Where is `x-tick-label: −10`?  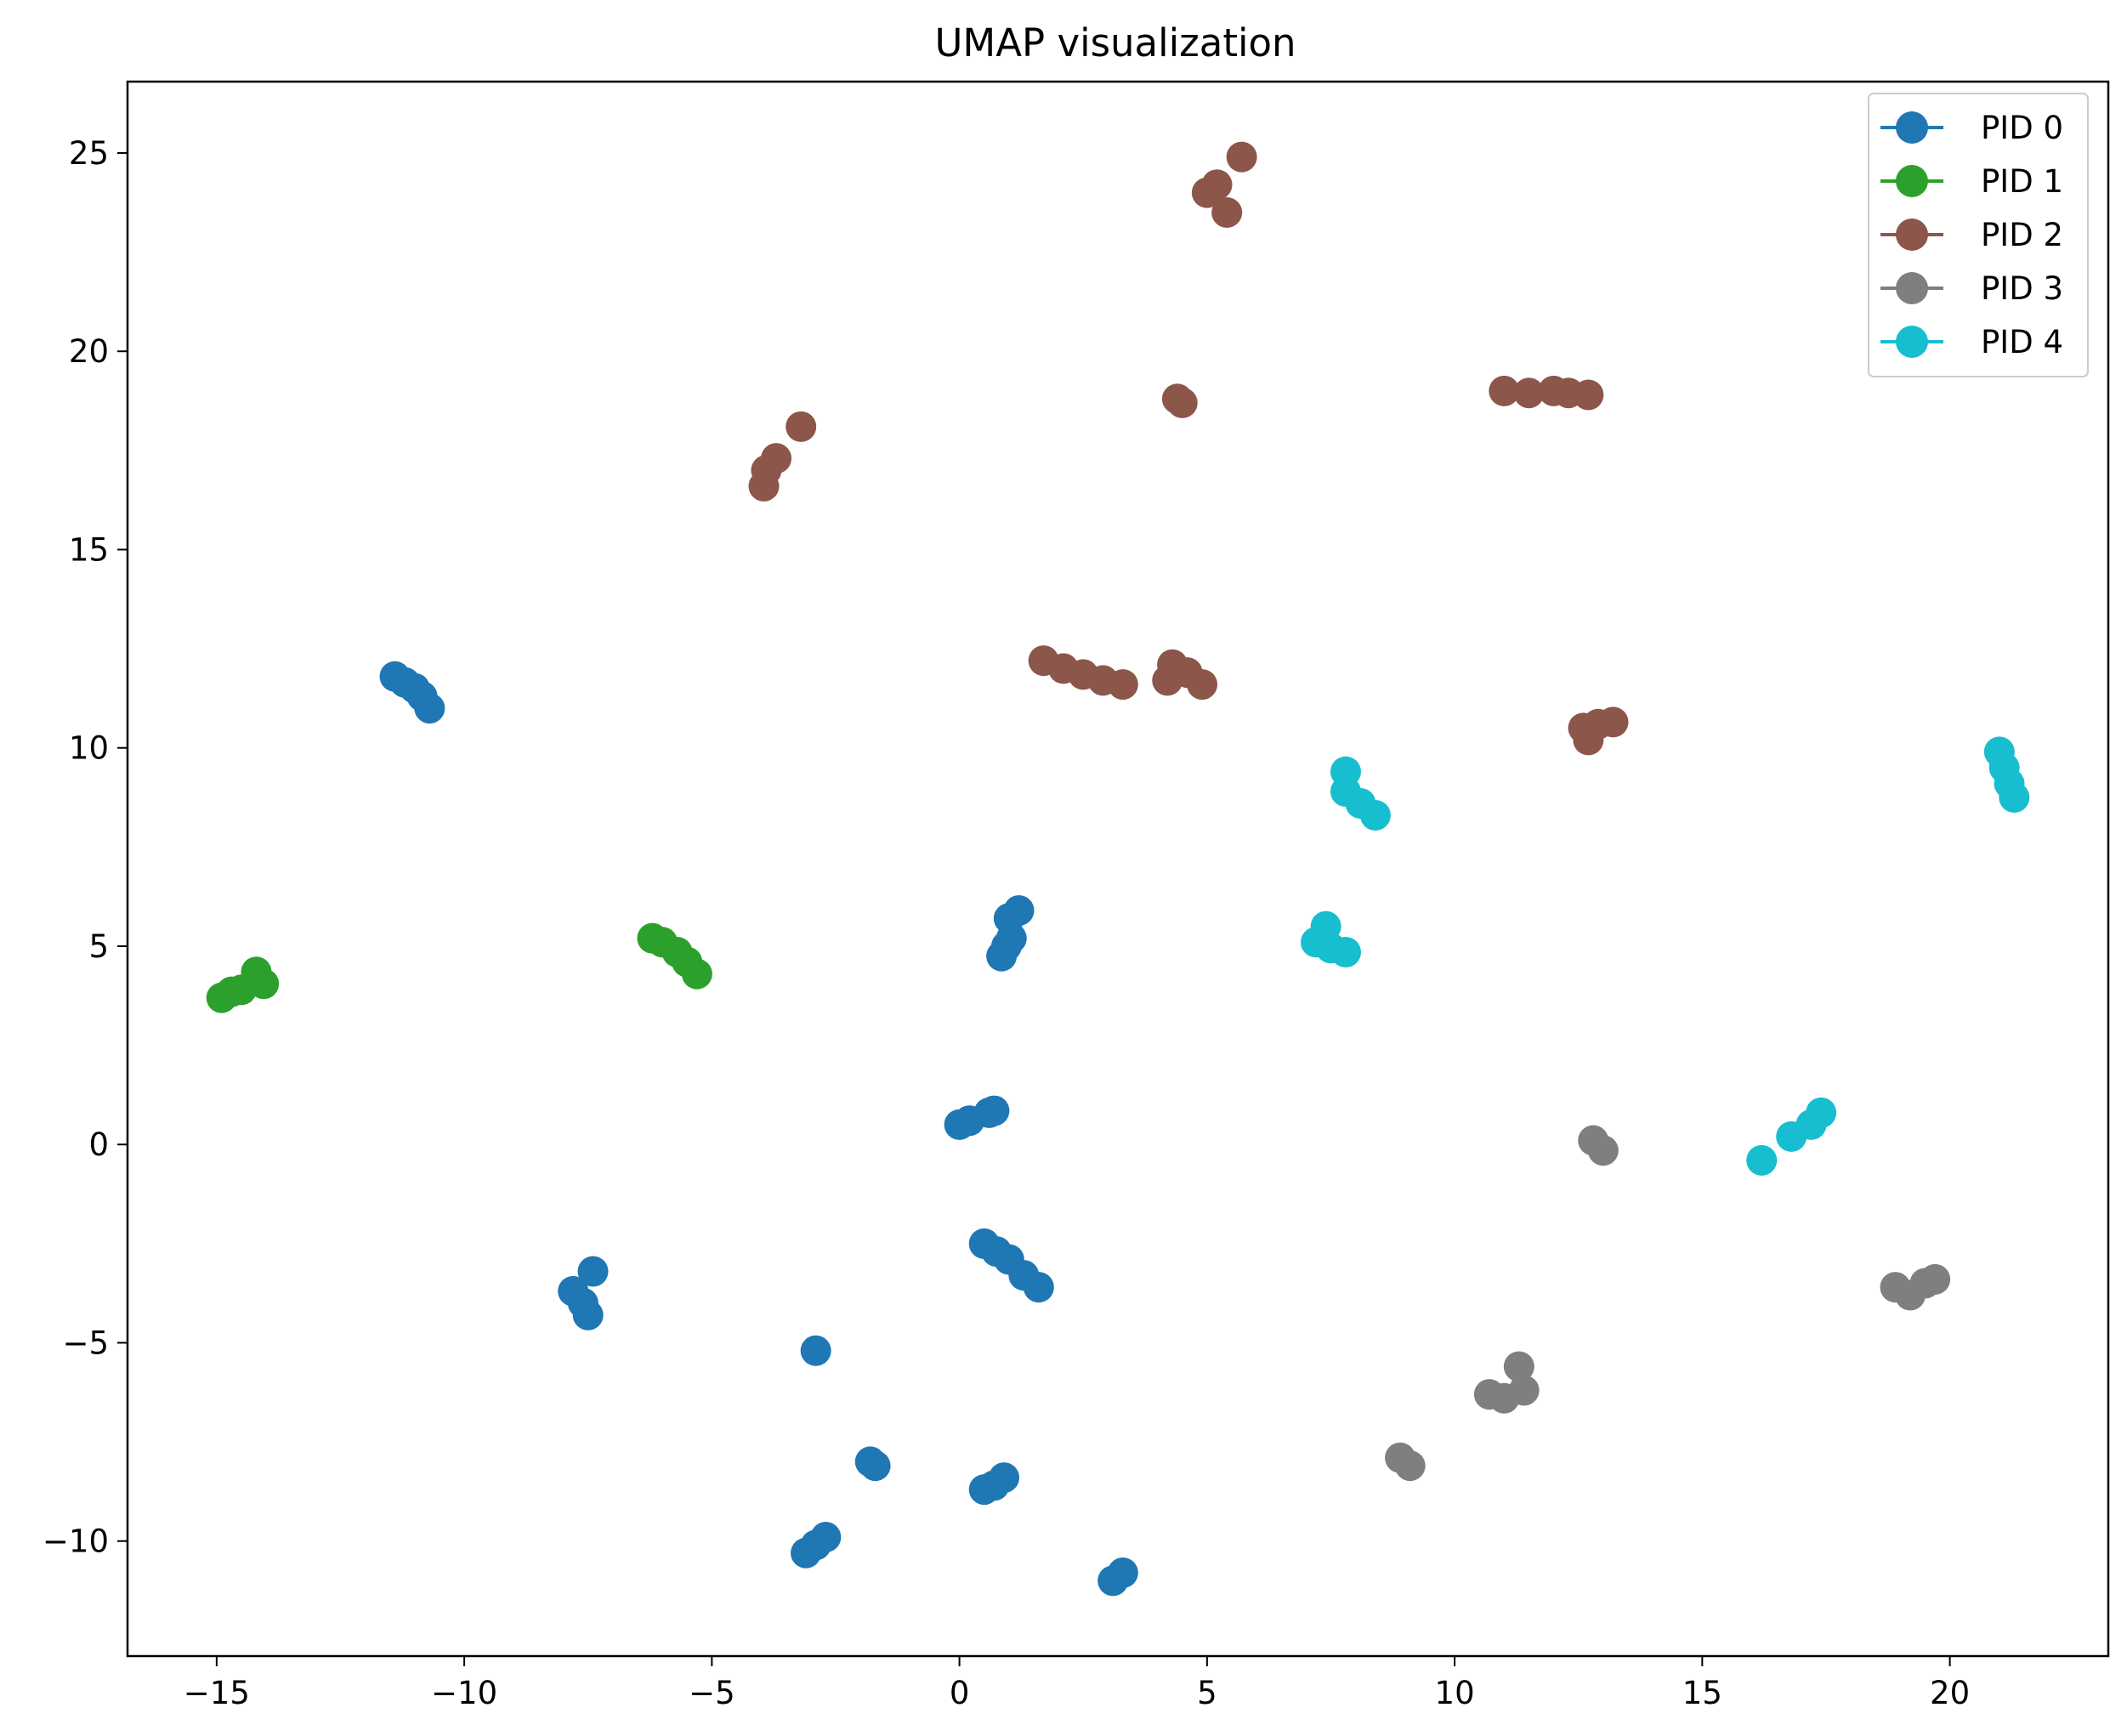
x-tick-label: −10 is located at coordinates (464, 1693).